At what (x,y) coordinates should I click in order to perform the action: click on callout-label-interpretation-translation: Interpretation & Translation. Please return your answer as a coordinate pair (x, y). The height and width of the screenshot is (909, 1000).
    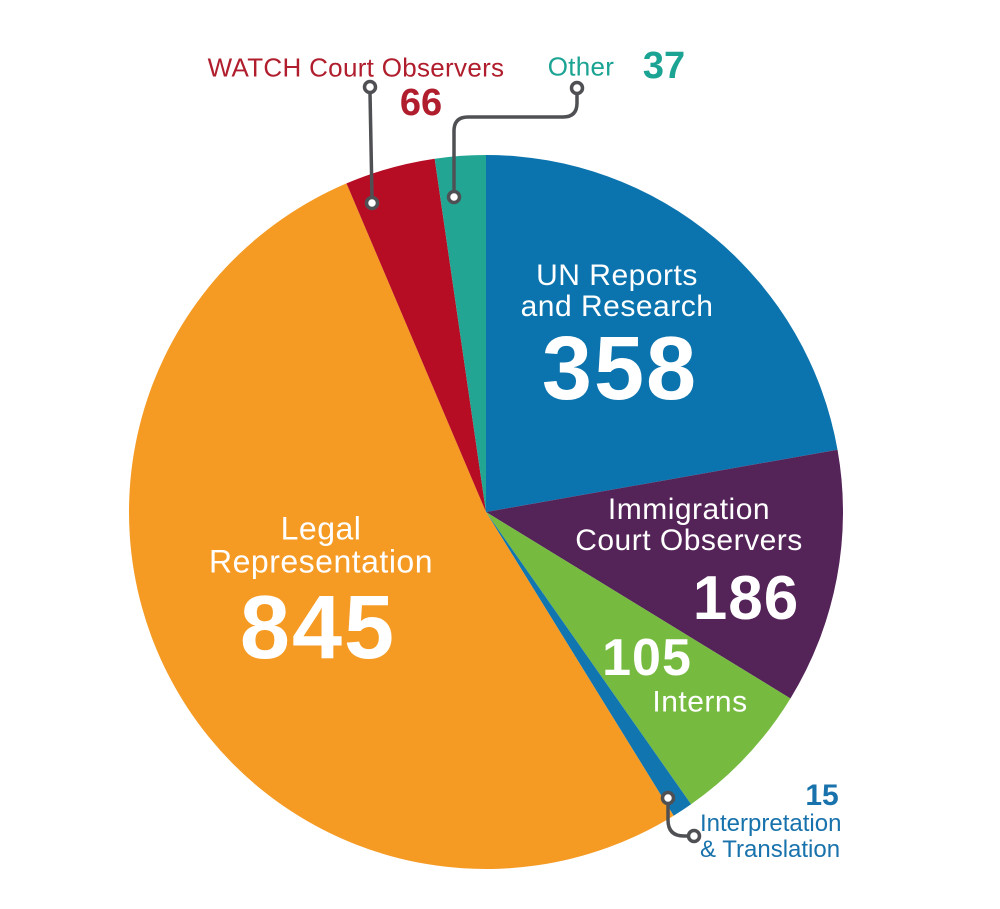
    Looking at the image, I should click on (770, 837).